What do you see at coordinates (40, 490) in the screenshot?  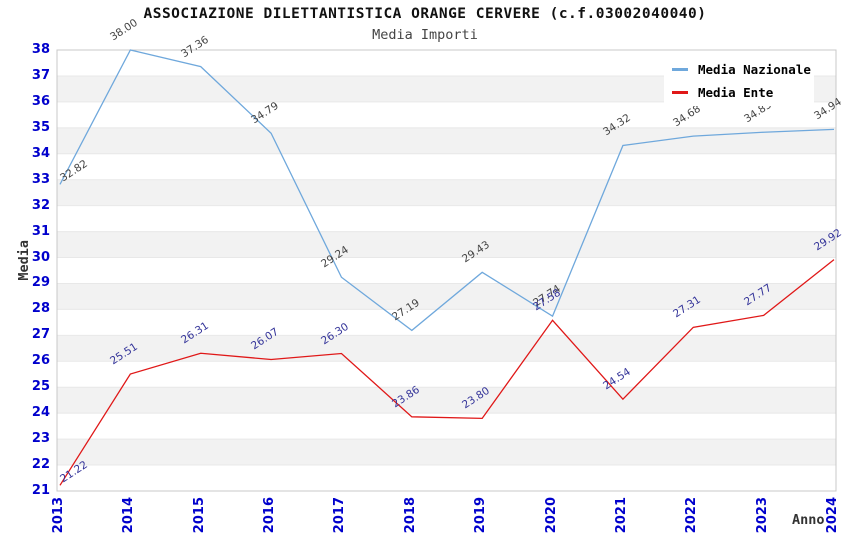 I see `y-tick-label: 21` at bounding box center [40, 490].